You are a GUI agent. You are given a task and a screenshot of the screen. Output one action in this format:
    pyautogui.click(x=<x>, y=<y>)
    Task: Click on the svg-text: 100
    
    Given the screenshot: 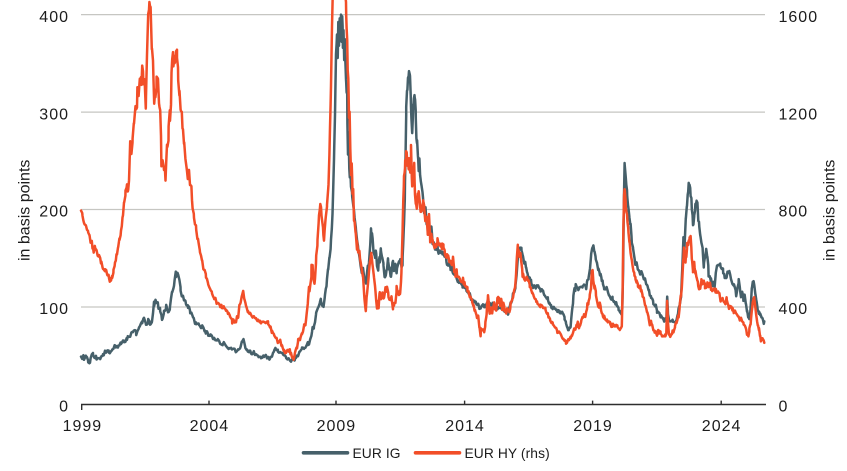 What is the action you would take?
    pyautogui.click(x=54, y=309)
    